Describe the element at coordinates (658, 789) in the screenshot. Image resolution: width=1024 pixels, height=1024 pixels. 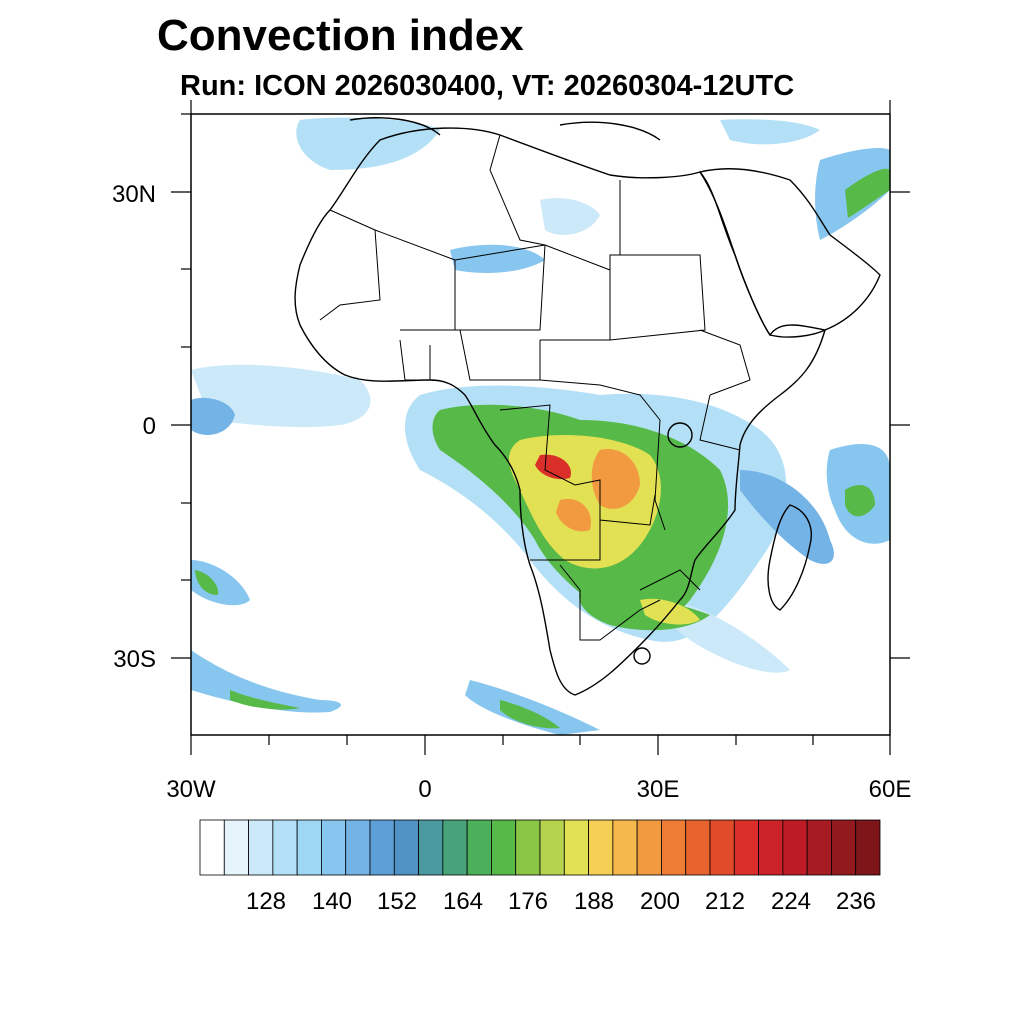
I see `lon-label-30e: 30E` at that location.